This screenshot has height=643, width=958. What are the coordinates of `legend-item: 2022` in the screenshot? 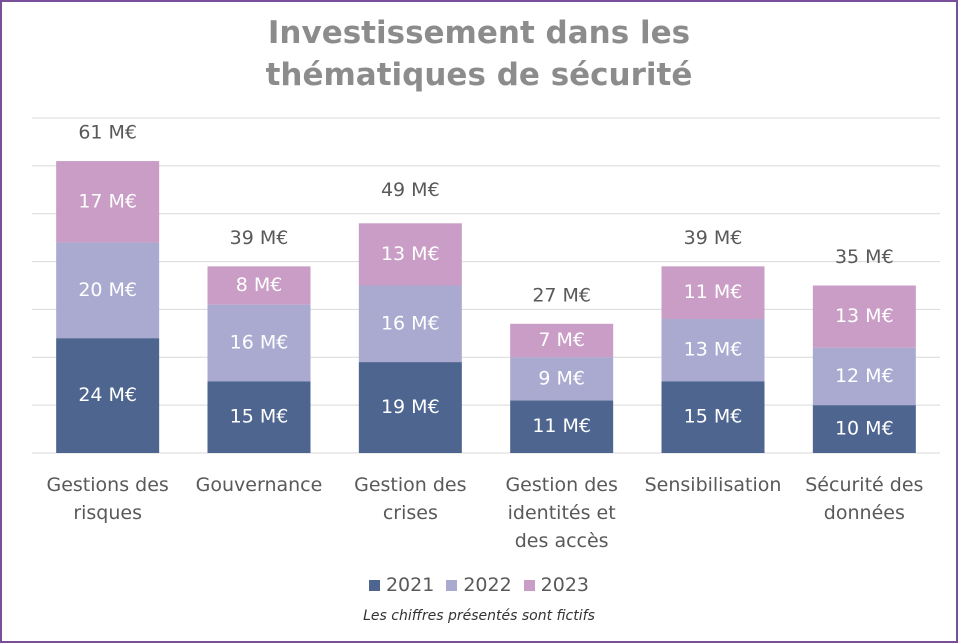 It's located at (479, 585).